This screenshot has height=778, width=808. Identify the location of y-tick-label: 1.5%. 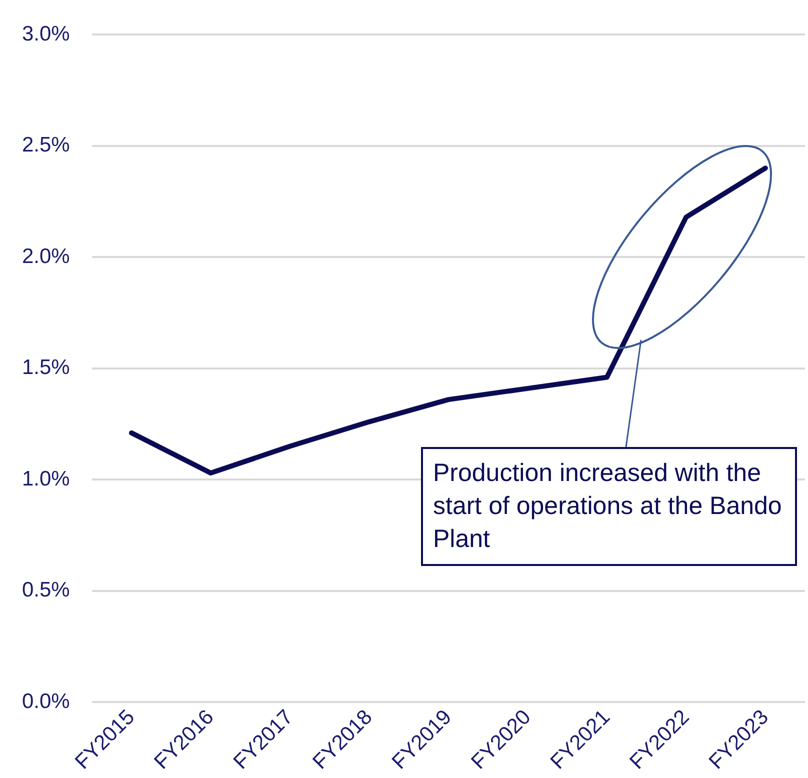
(46, 368).